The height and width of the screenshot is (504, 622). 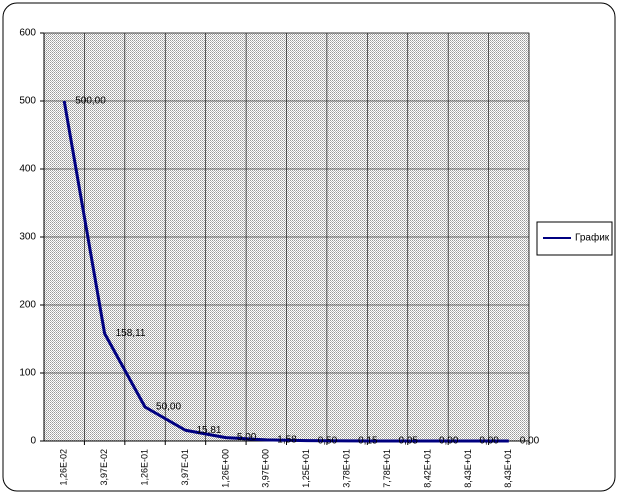 What do you see at coordinates (592, 238) in the screenshot?
I see `legend-label: График` at bounding box center [592, 238].